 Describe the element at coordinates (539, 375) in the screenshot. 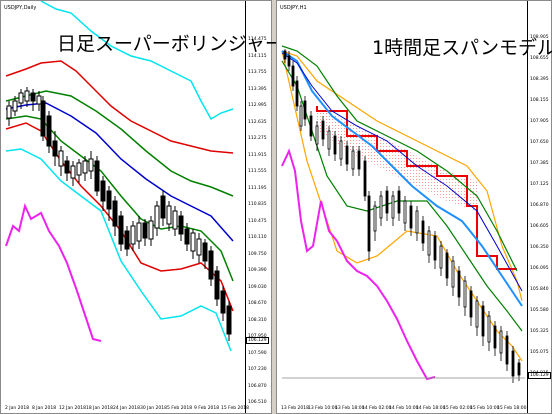

I see `current-price-tag-h1: 106.129` at that location.